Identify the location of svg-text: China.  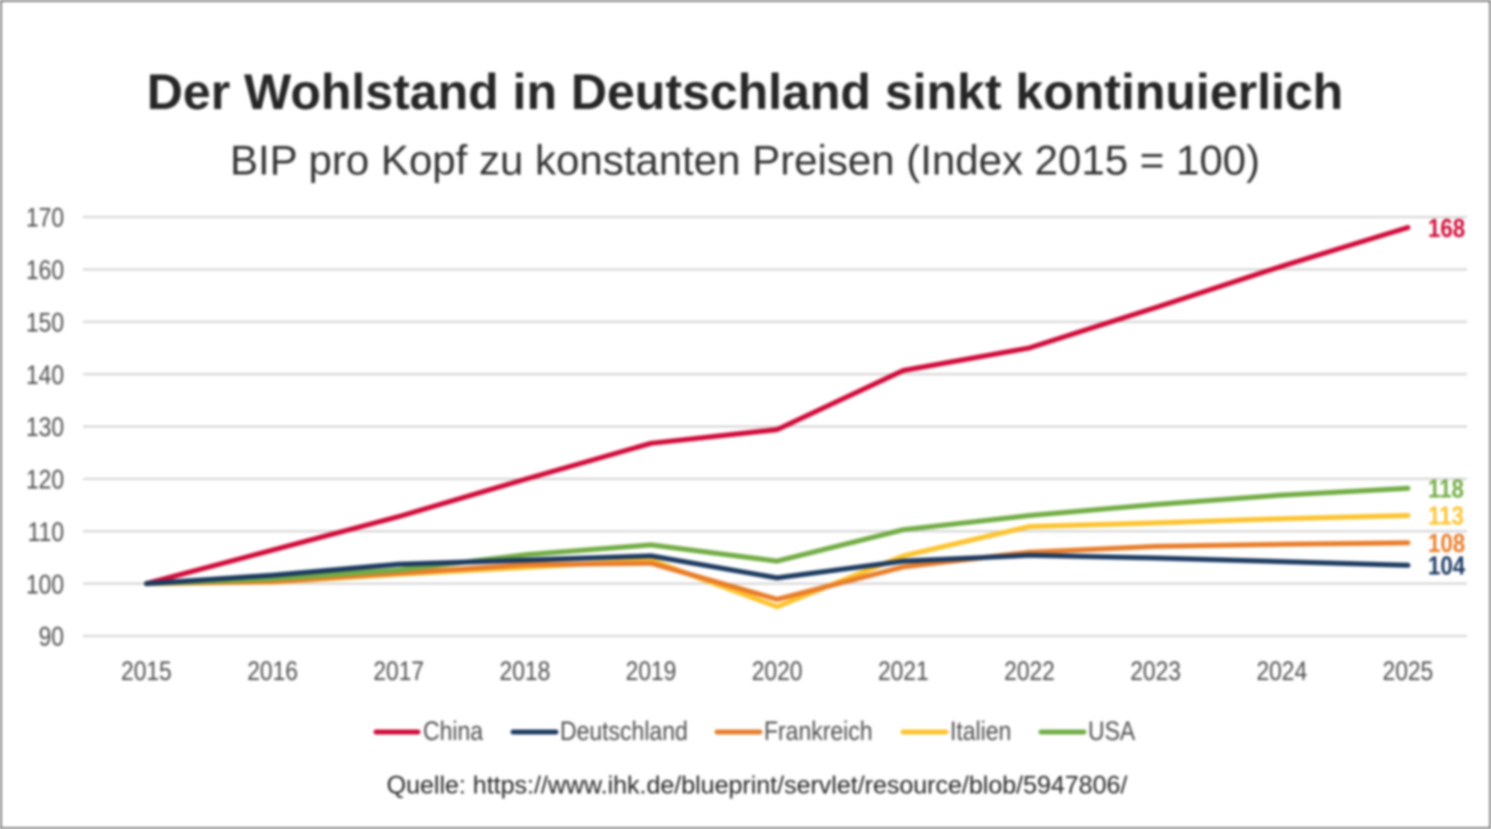
(453, 731).